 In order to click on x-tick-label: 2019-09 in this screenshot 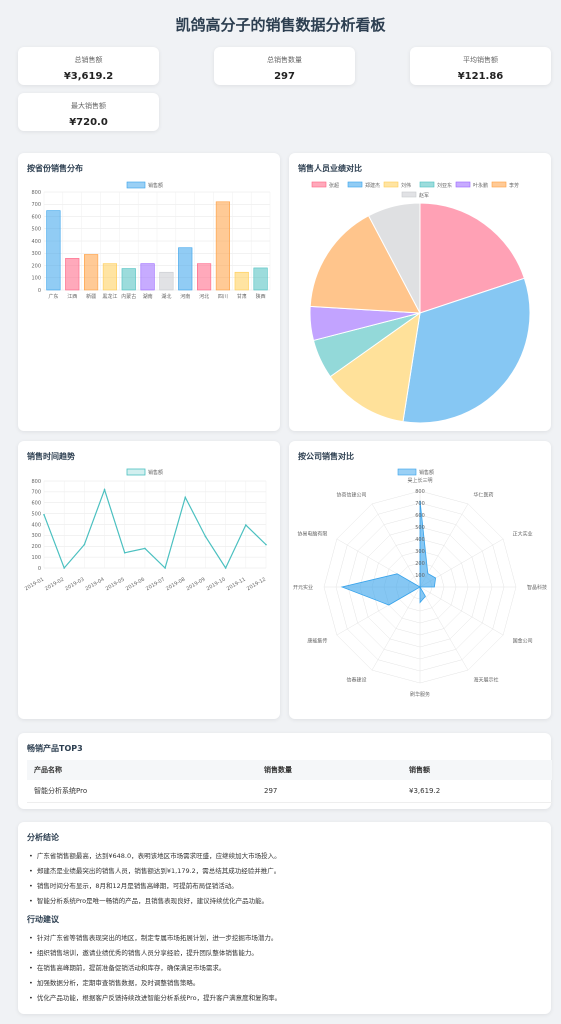, I will do `click(195, 585)`.